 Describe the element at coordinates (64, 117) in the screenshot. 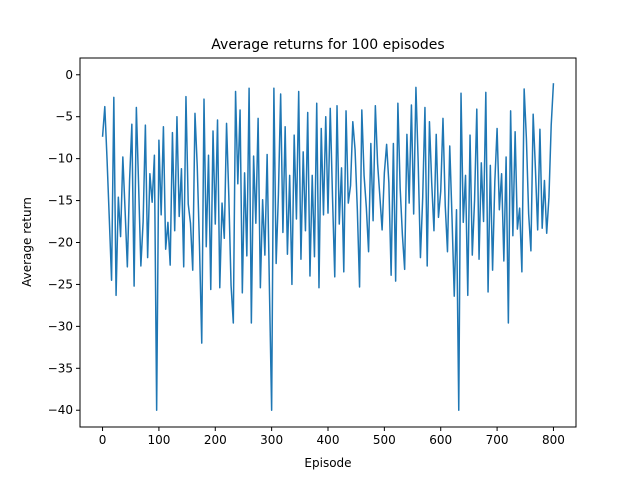

I see `y-tick-label: −5` at that location.